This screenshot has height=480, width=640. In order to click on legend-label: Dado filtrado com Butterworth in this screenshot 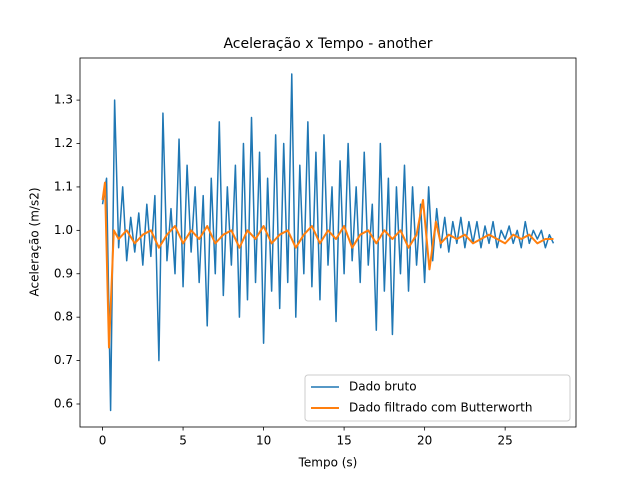, I will do `click(440, 408)`.